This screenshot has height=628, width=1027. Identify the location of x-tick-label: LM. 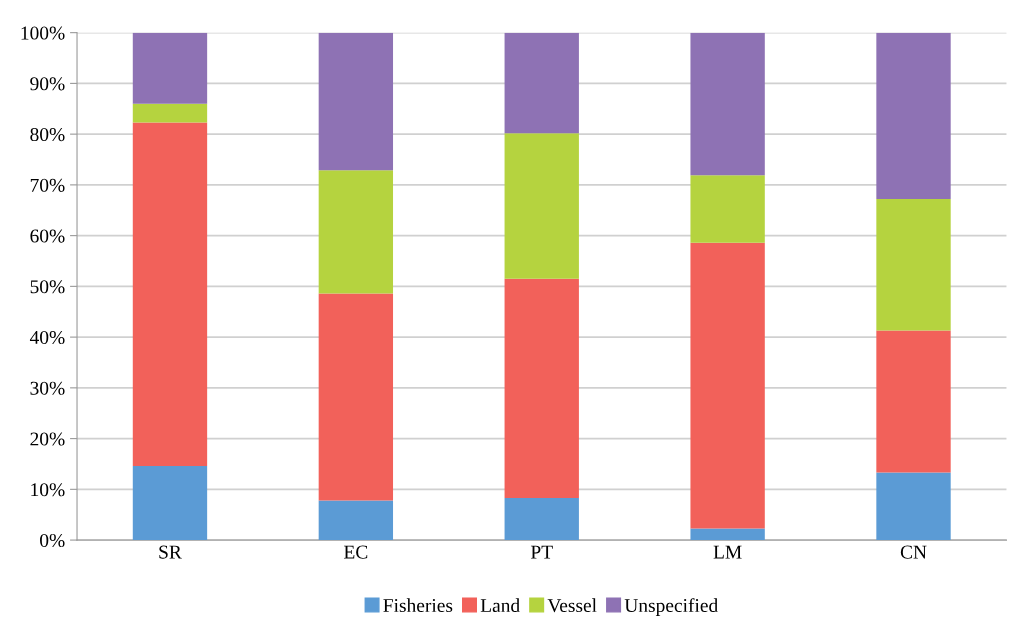
(727, 552).